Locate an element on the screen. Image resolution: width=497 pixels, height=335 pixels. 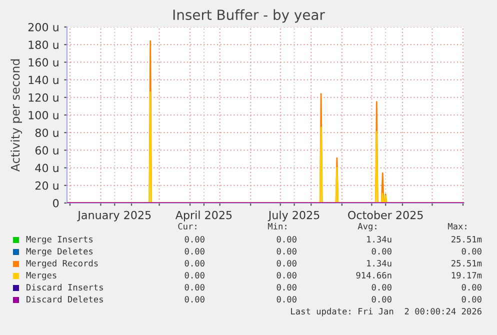
x-tick-label: April 2025 is located at coordinates (203, 216).